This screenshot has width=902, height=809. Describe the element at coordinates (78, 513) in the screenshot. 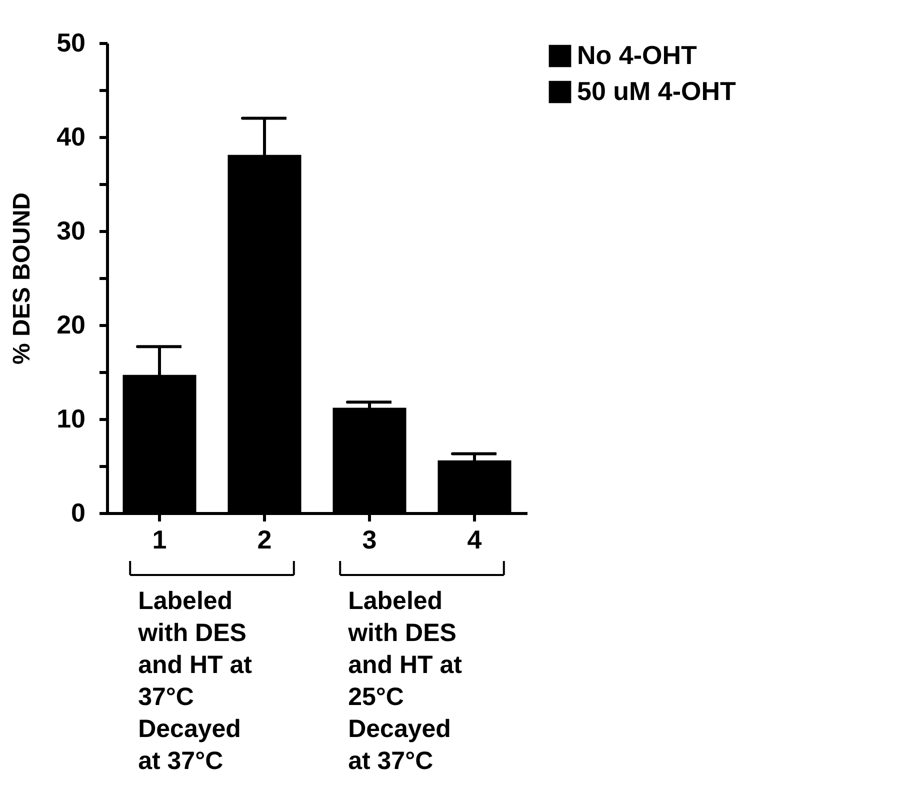

I see `y-tick-label: 0` at that location.